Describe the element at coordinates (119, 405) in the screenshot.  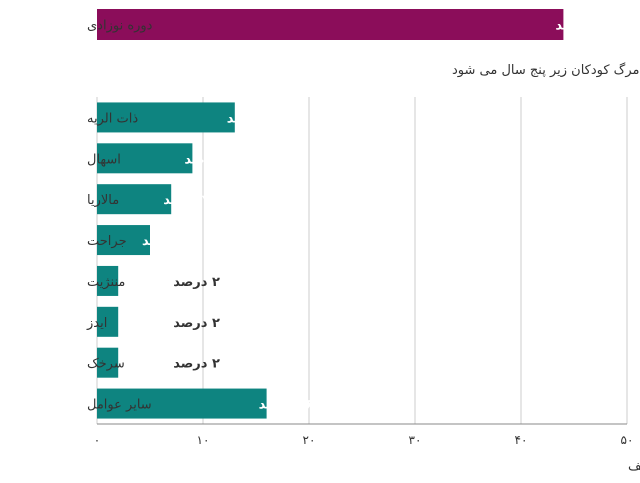
I see `category-label: سایر عوامل` at that location.